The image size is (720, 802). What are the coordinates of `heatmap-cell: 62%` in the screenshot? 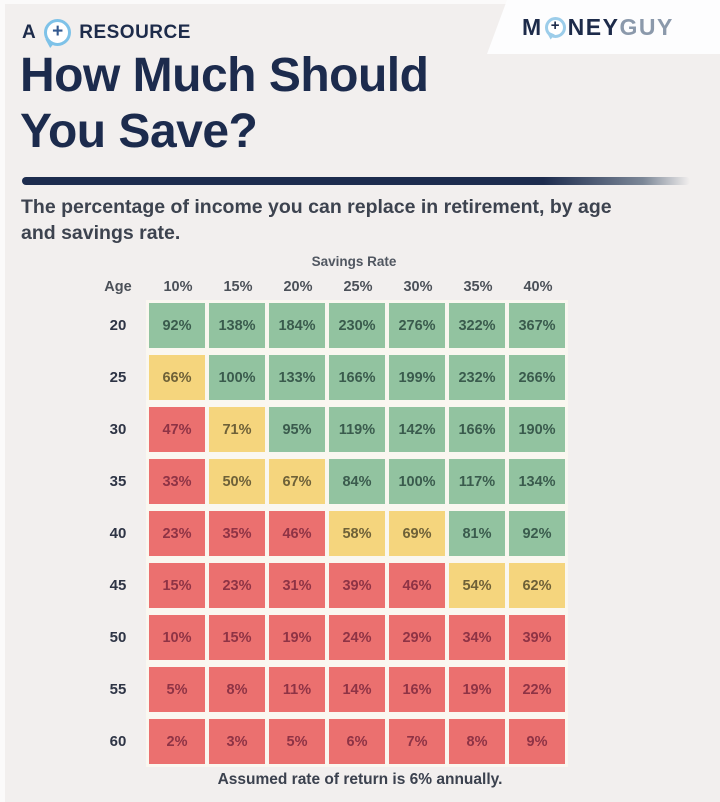 It's located at (537, 585).